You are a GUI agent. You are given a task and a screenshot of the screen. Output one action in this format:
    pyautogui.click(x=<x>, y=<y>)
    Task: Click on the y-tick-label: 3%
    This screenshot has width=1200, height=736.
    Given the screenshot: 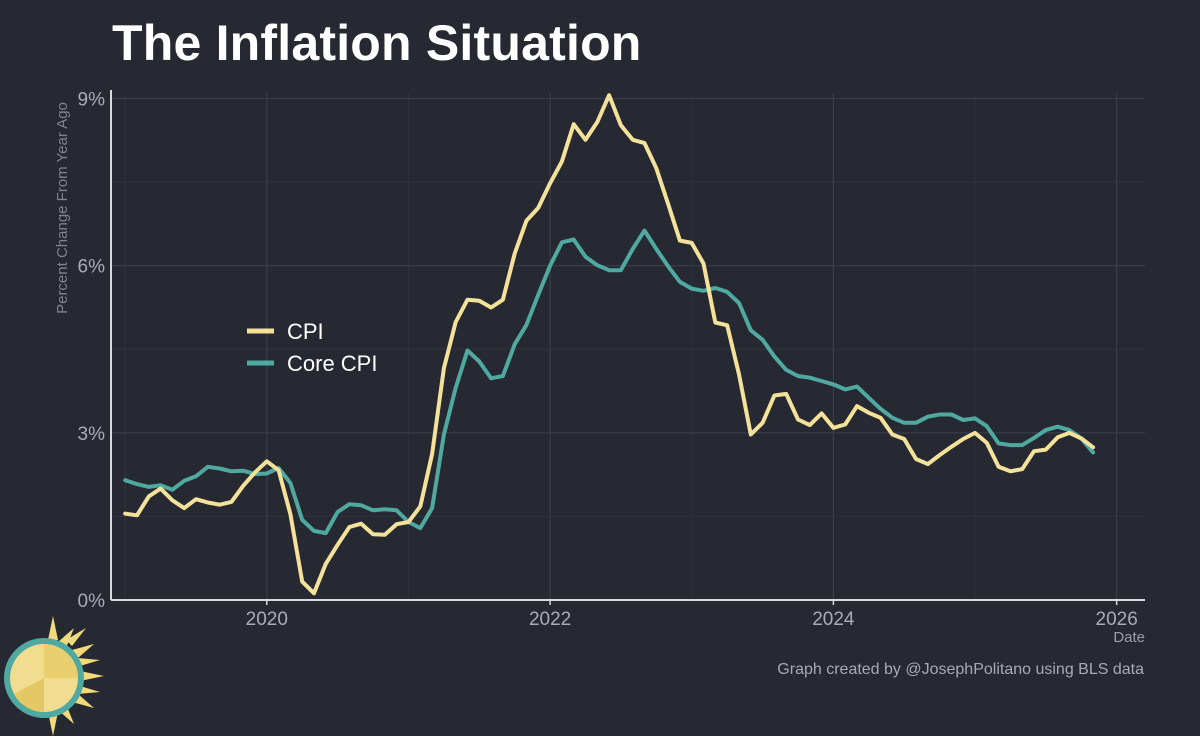 What is the action you would take?
    pyautogui.click(x=92, y=434)
    